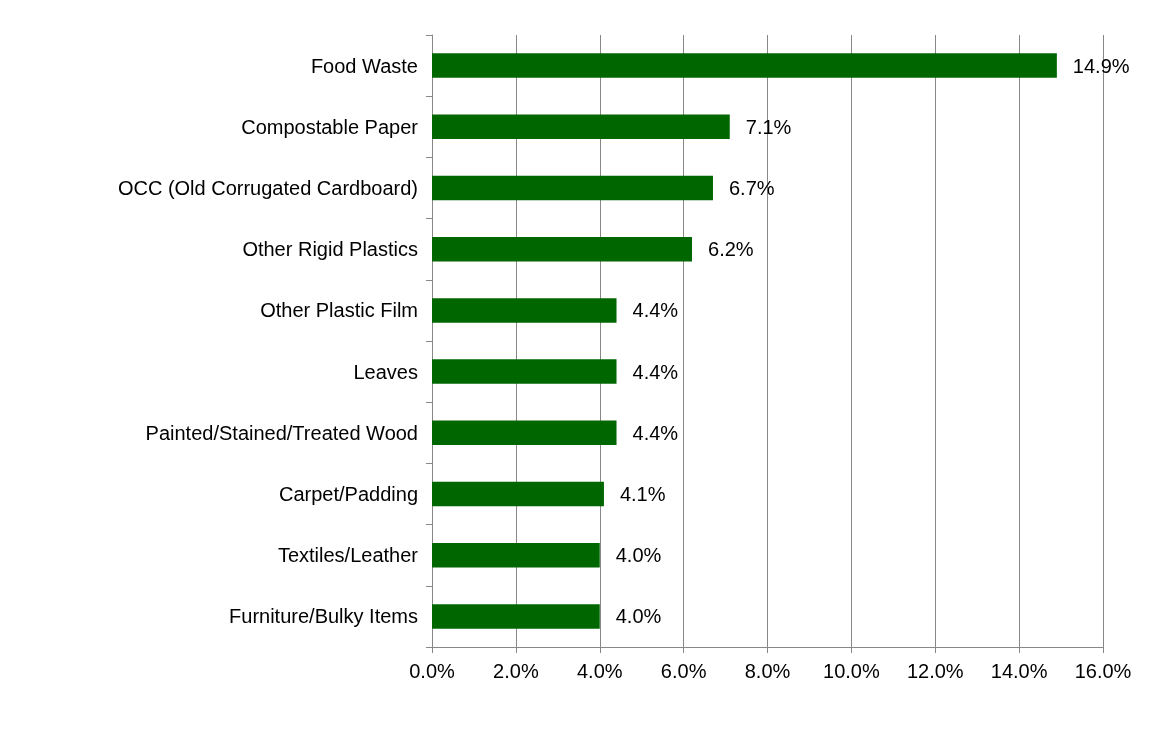  Describe the element at coordinates (330, 126) in the screenshot. I see `y-tick-label: Compostable Paper` at that location.